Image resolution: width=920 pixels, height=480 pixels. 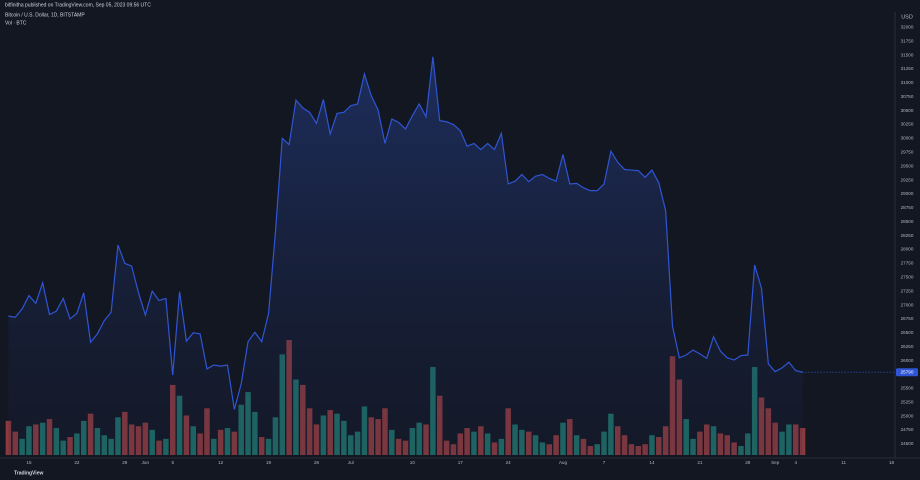 What do you see at coordinates (907, 443) in the screenshot?
I see `y-tick-label: 24500` at bounding box center [907, 443].